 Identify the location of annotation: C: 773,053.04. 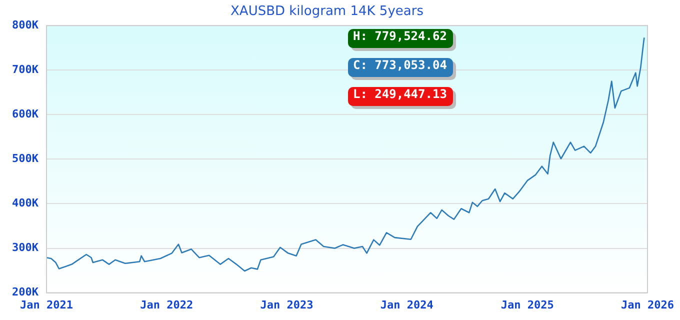
(400, 67).